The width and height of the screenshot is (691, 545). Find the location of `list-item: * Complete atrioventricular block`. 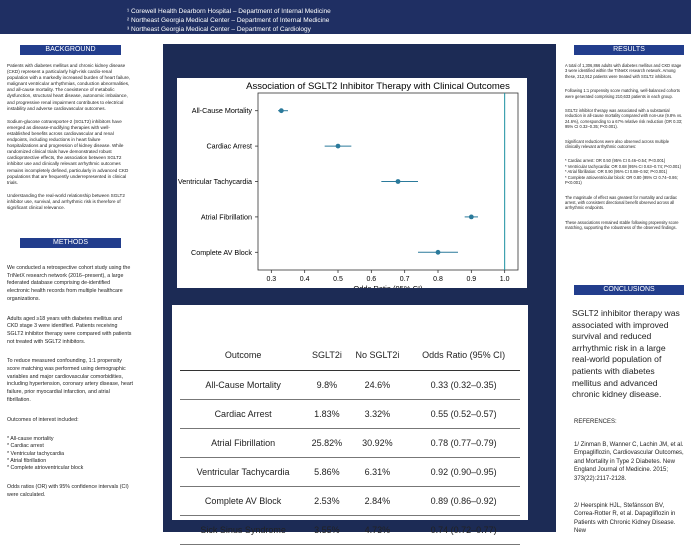

list-item: * Complete atrioventricular block is located at coordinates (45, 468).